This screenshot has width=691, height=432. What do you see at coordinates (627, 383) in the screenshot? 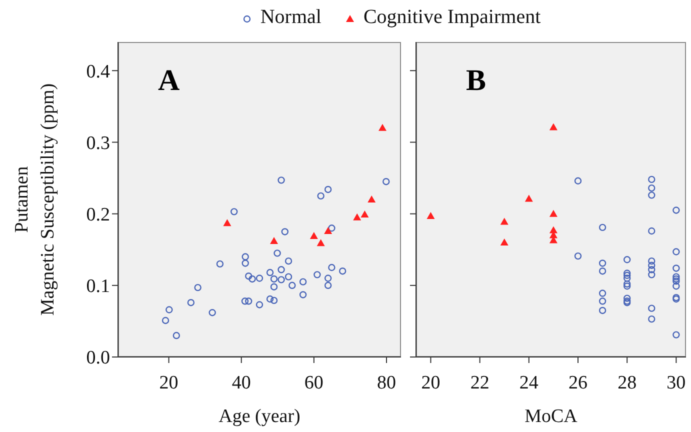
I see `x-tick-label: 28` at bounding box center [627, 383].